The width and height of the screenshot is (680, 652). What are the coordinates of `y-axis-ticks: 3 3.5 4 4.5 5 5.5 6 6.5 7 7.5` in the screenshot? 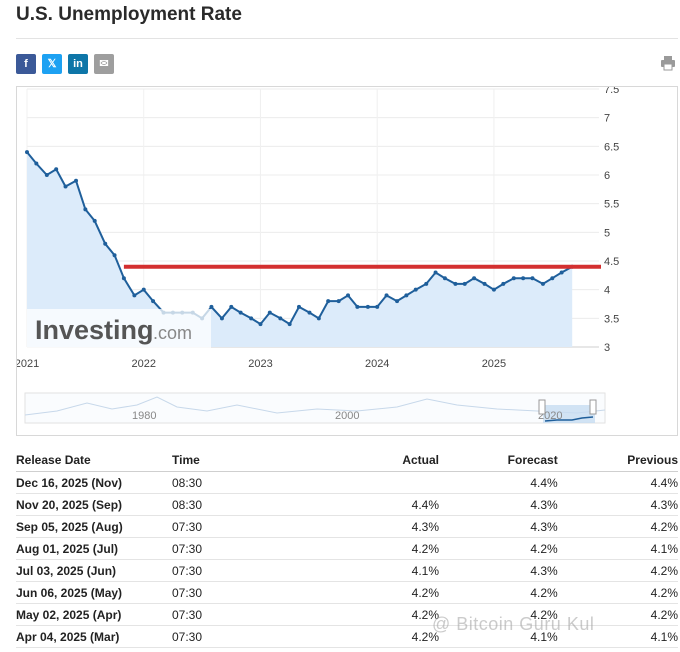 It's located at (611, 219).